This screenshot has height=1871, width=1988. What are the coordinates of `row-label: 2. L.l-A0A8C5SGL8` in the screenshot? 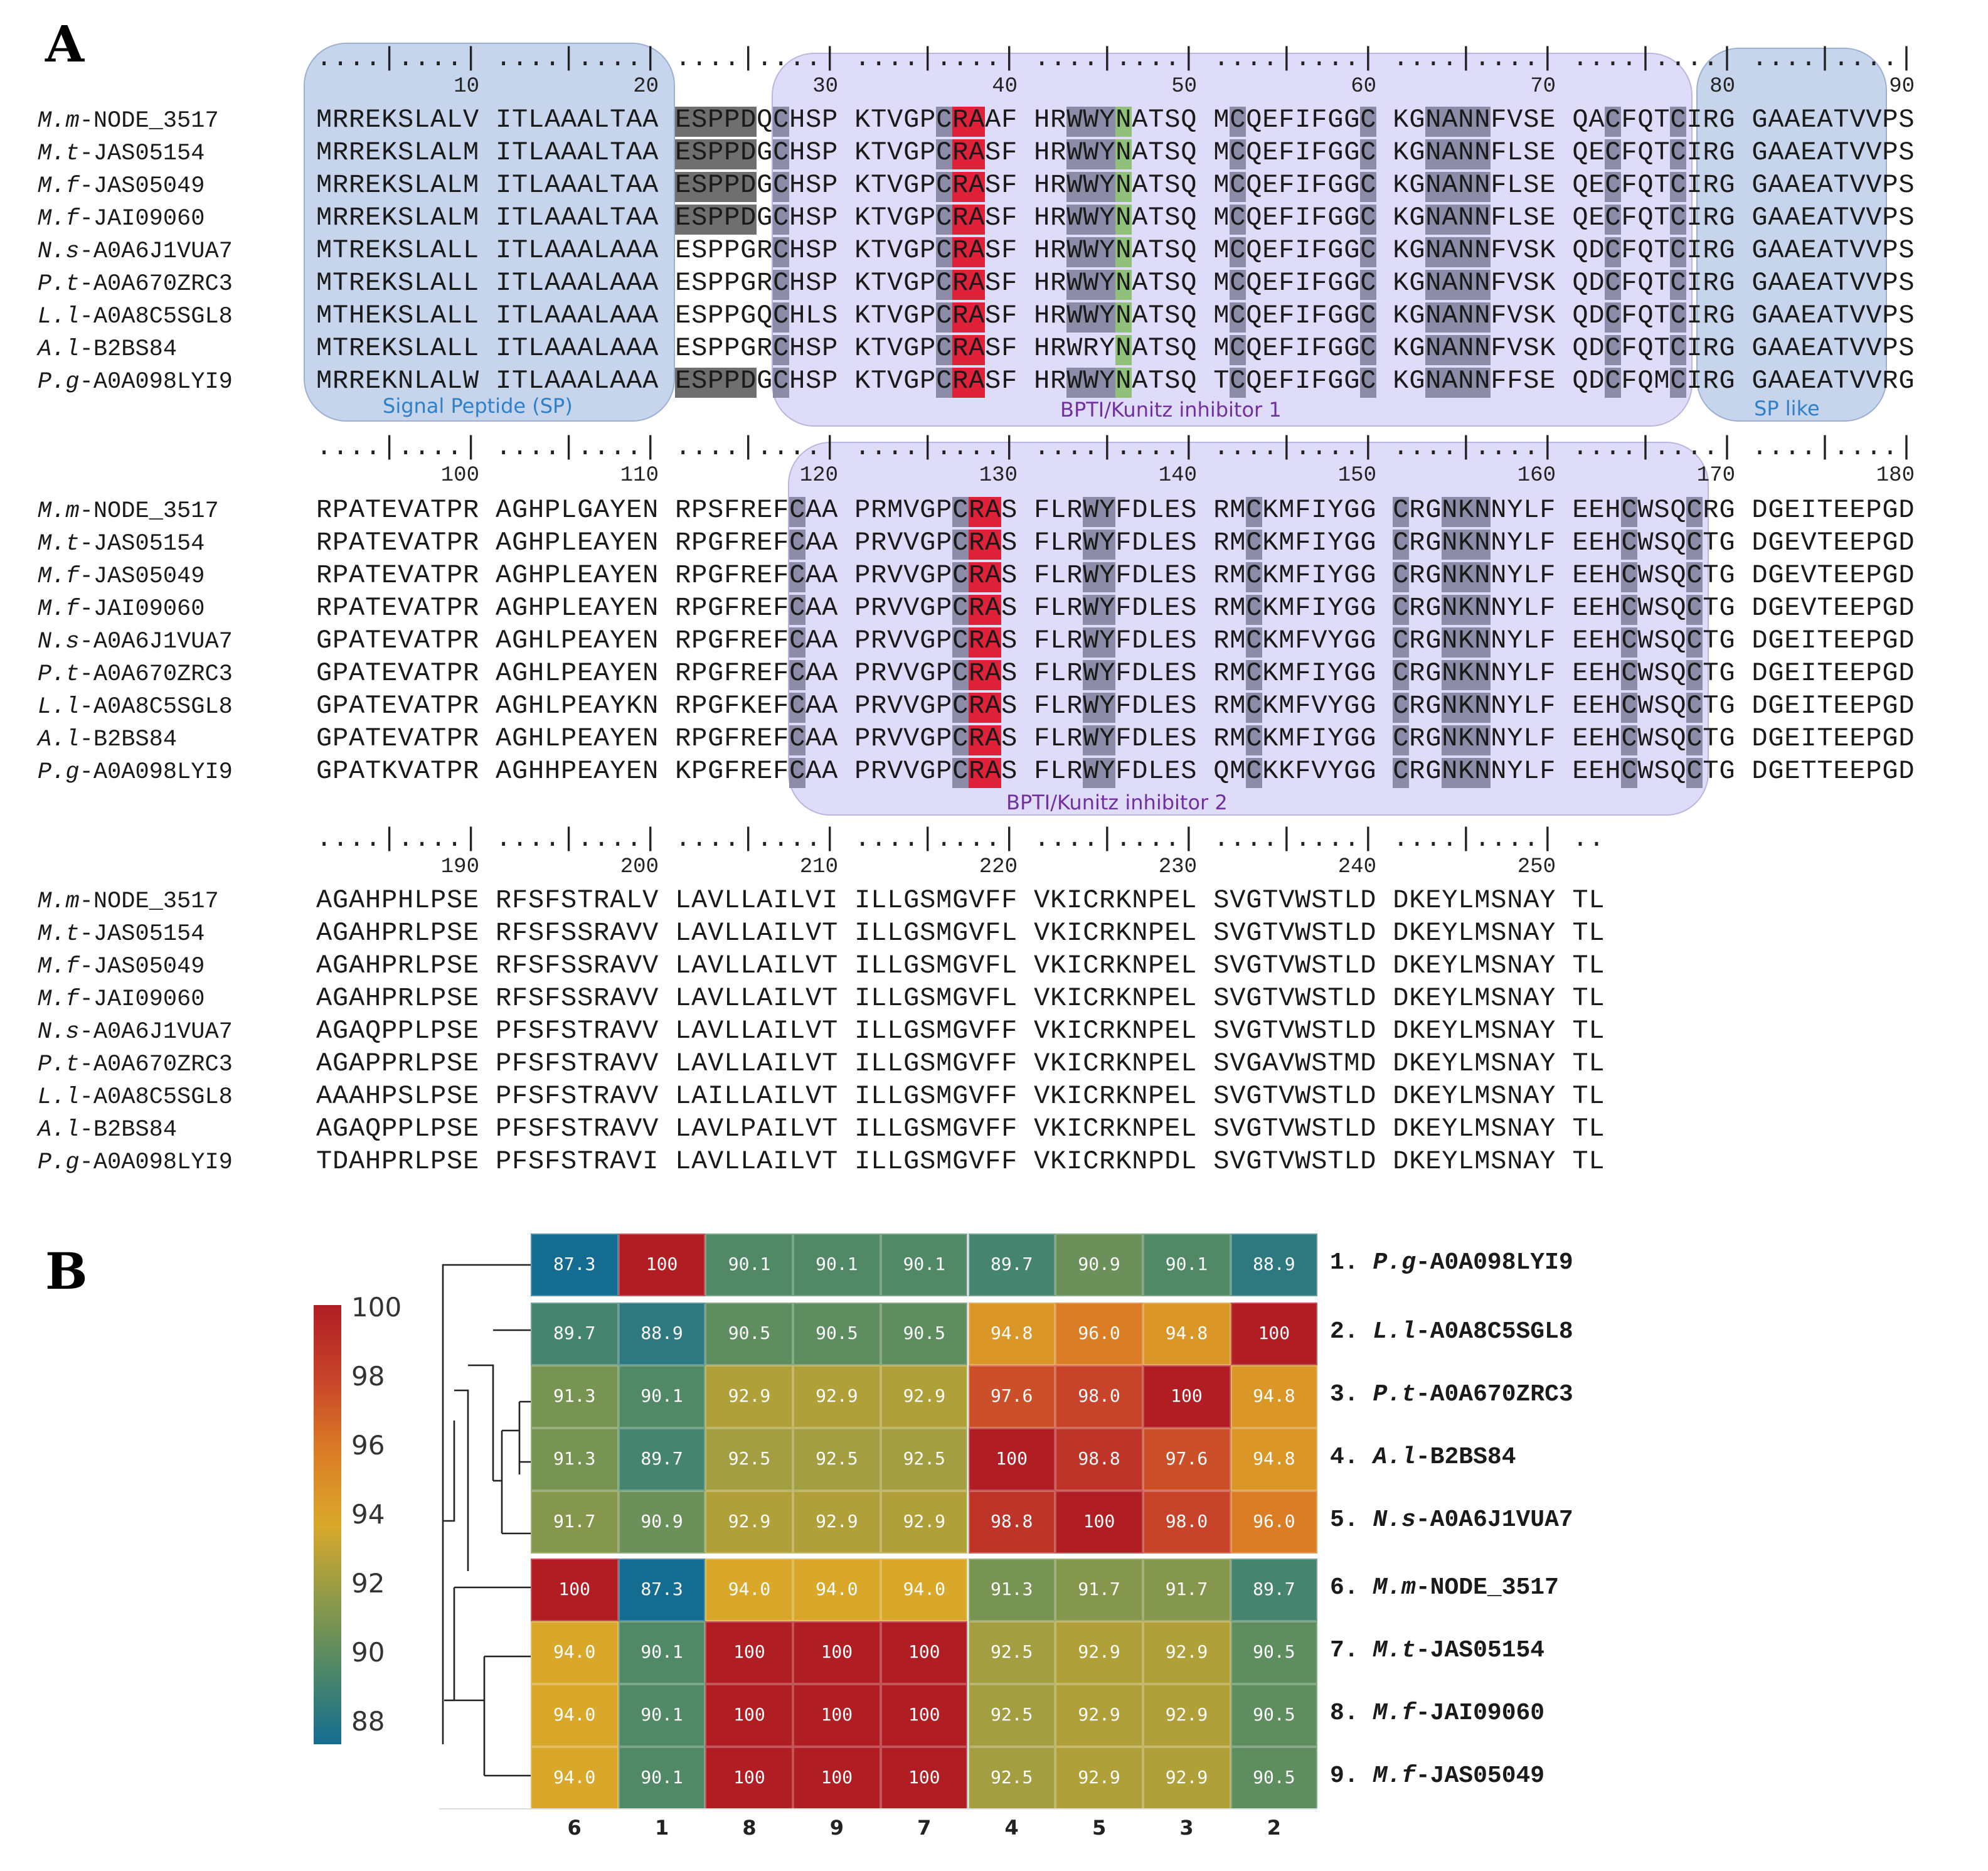 It's located at (1451, 1331).